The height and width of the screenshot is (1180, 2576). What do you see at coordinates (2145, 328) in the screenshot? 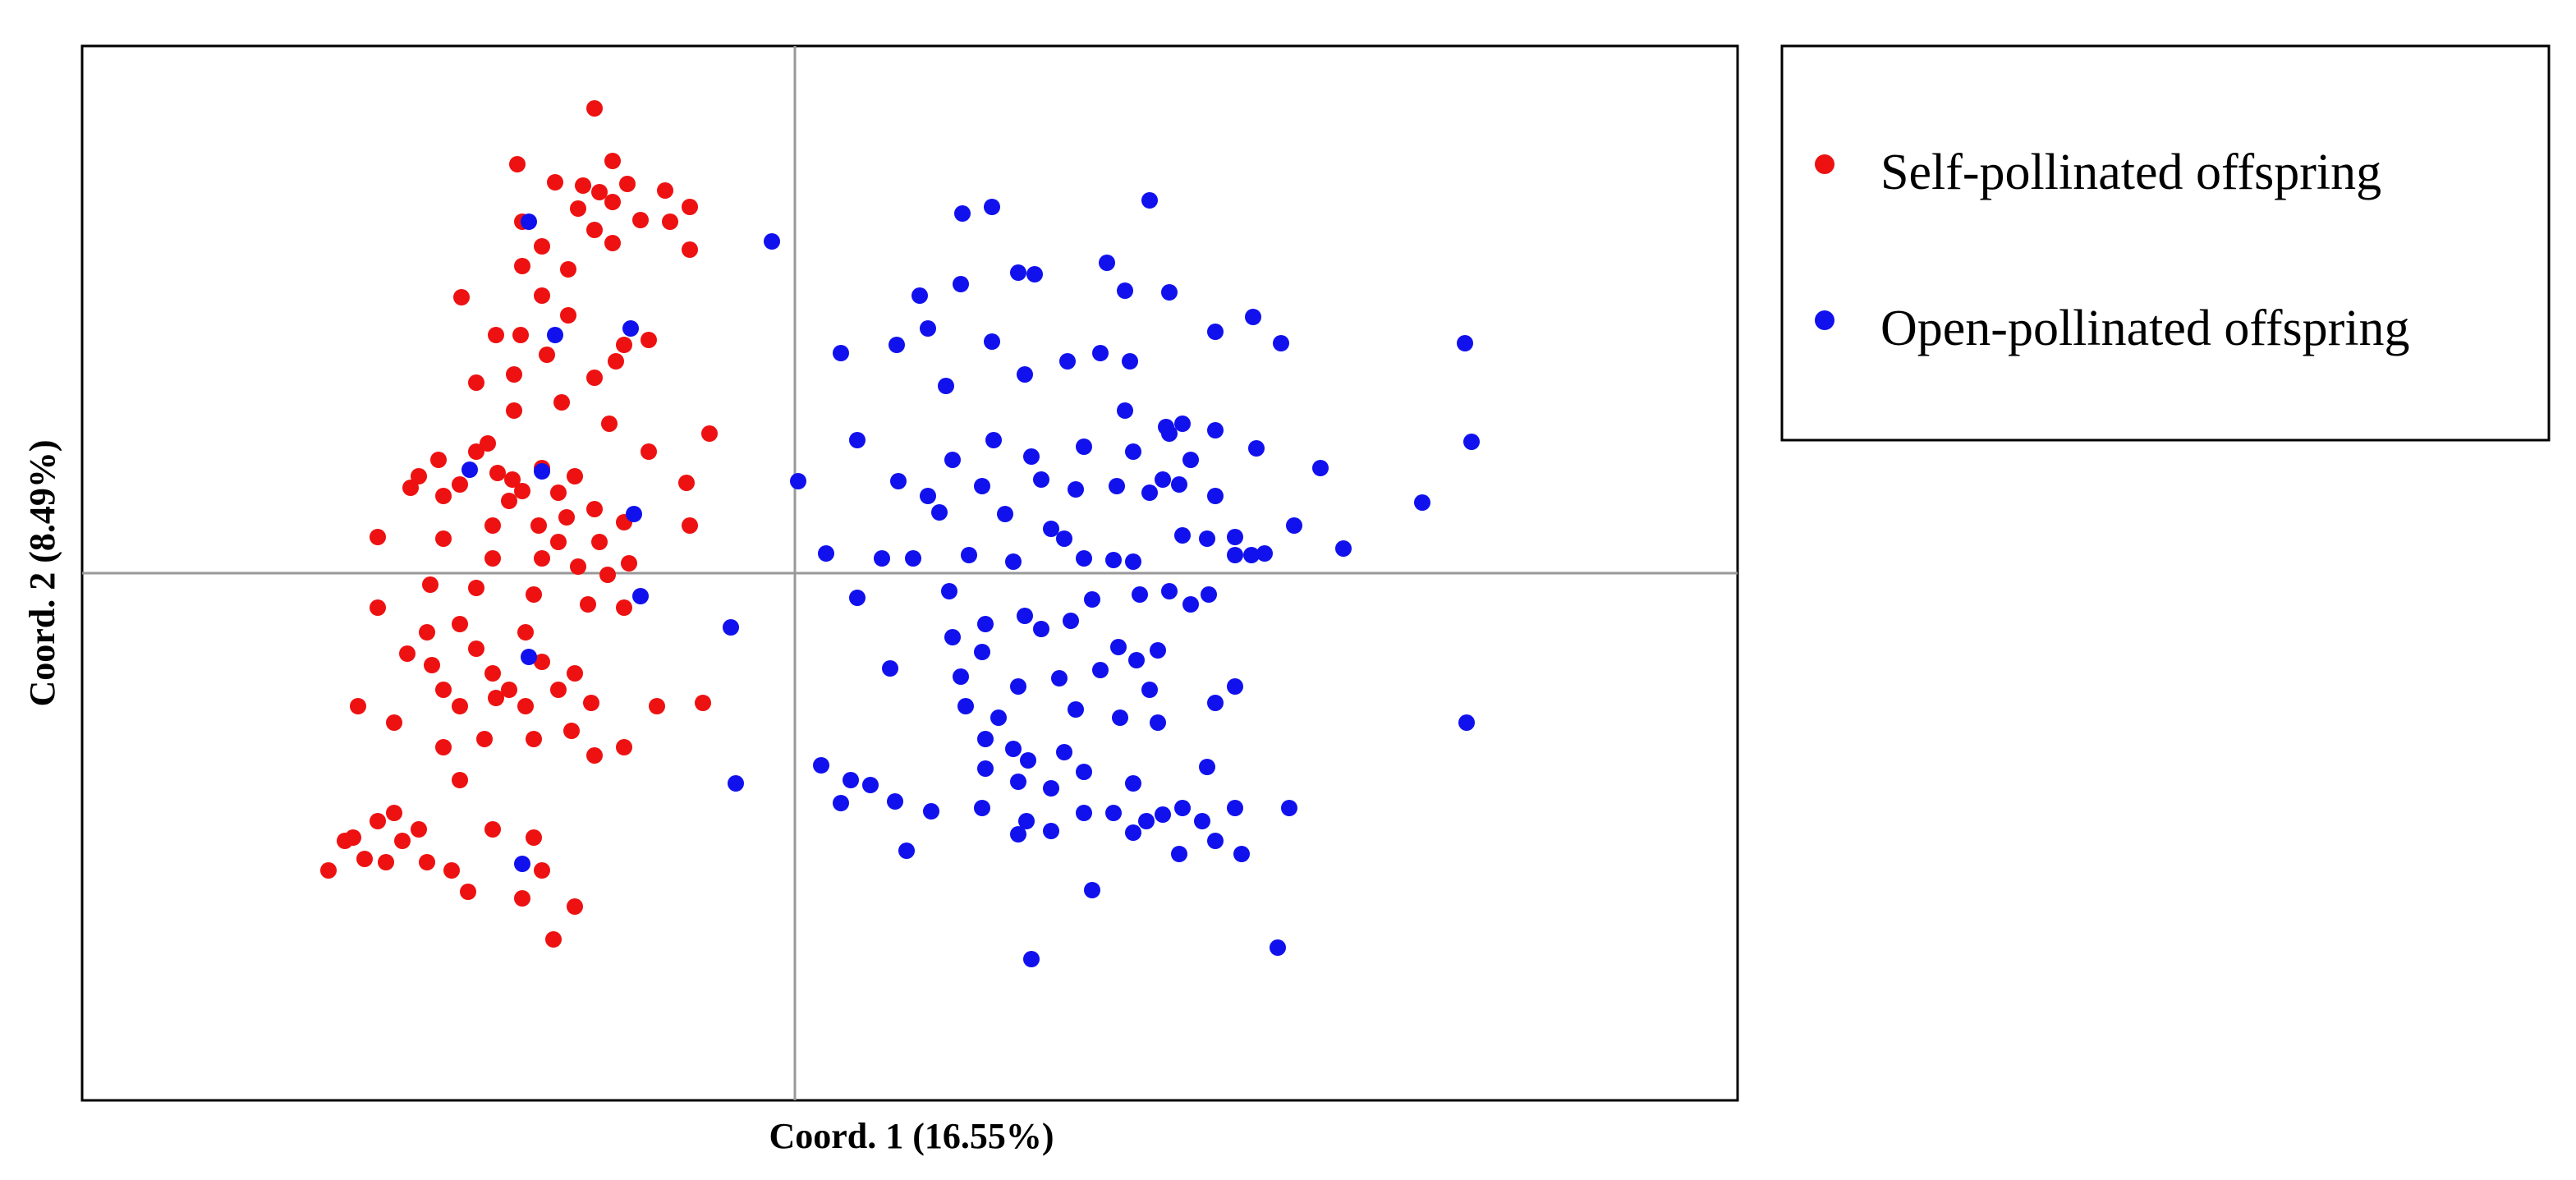
I see `legend-label: Open-pollinated offspring` at bounding box center [2145, 328].